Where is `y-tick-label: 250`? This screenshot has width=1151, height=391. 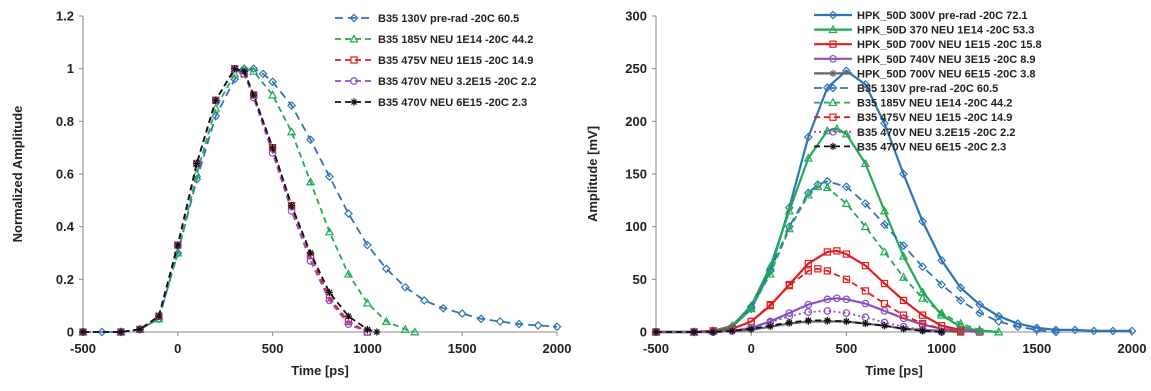
y-tick-label: 250 is located at coordinates (636, 68).